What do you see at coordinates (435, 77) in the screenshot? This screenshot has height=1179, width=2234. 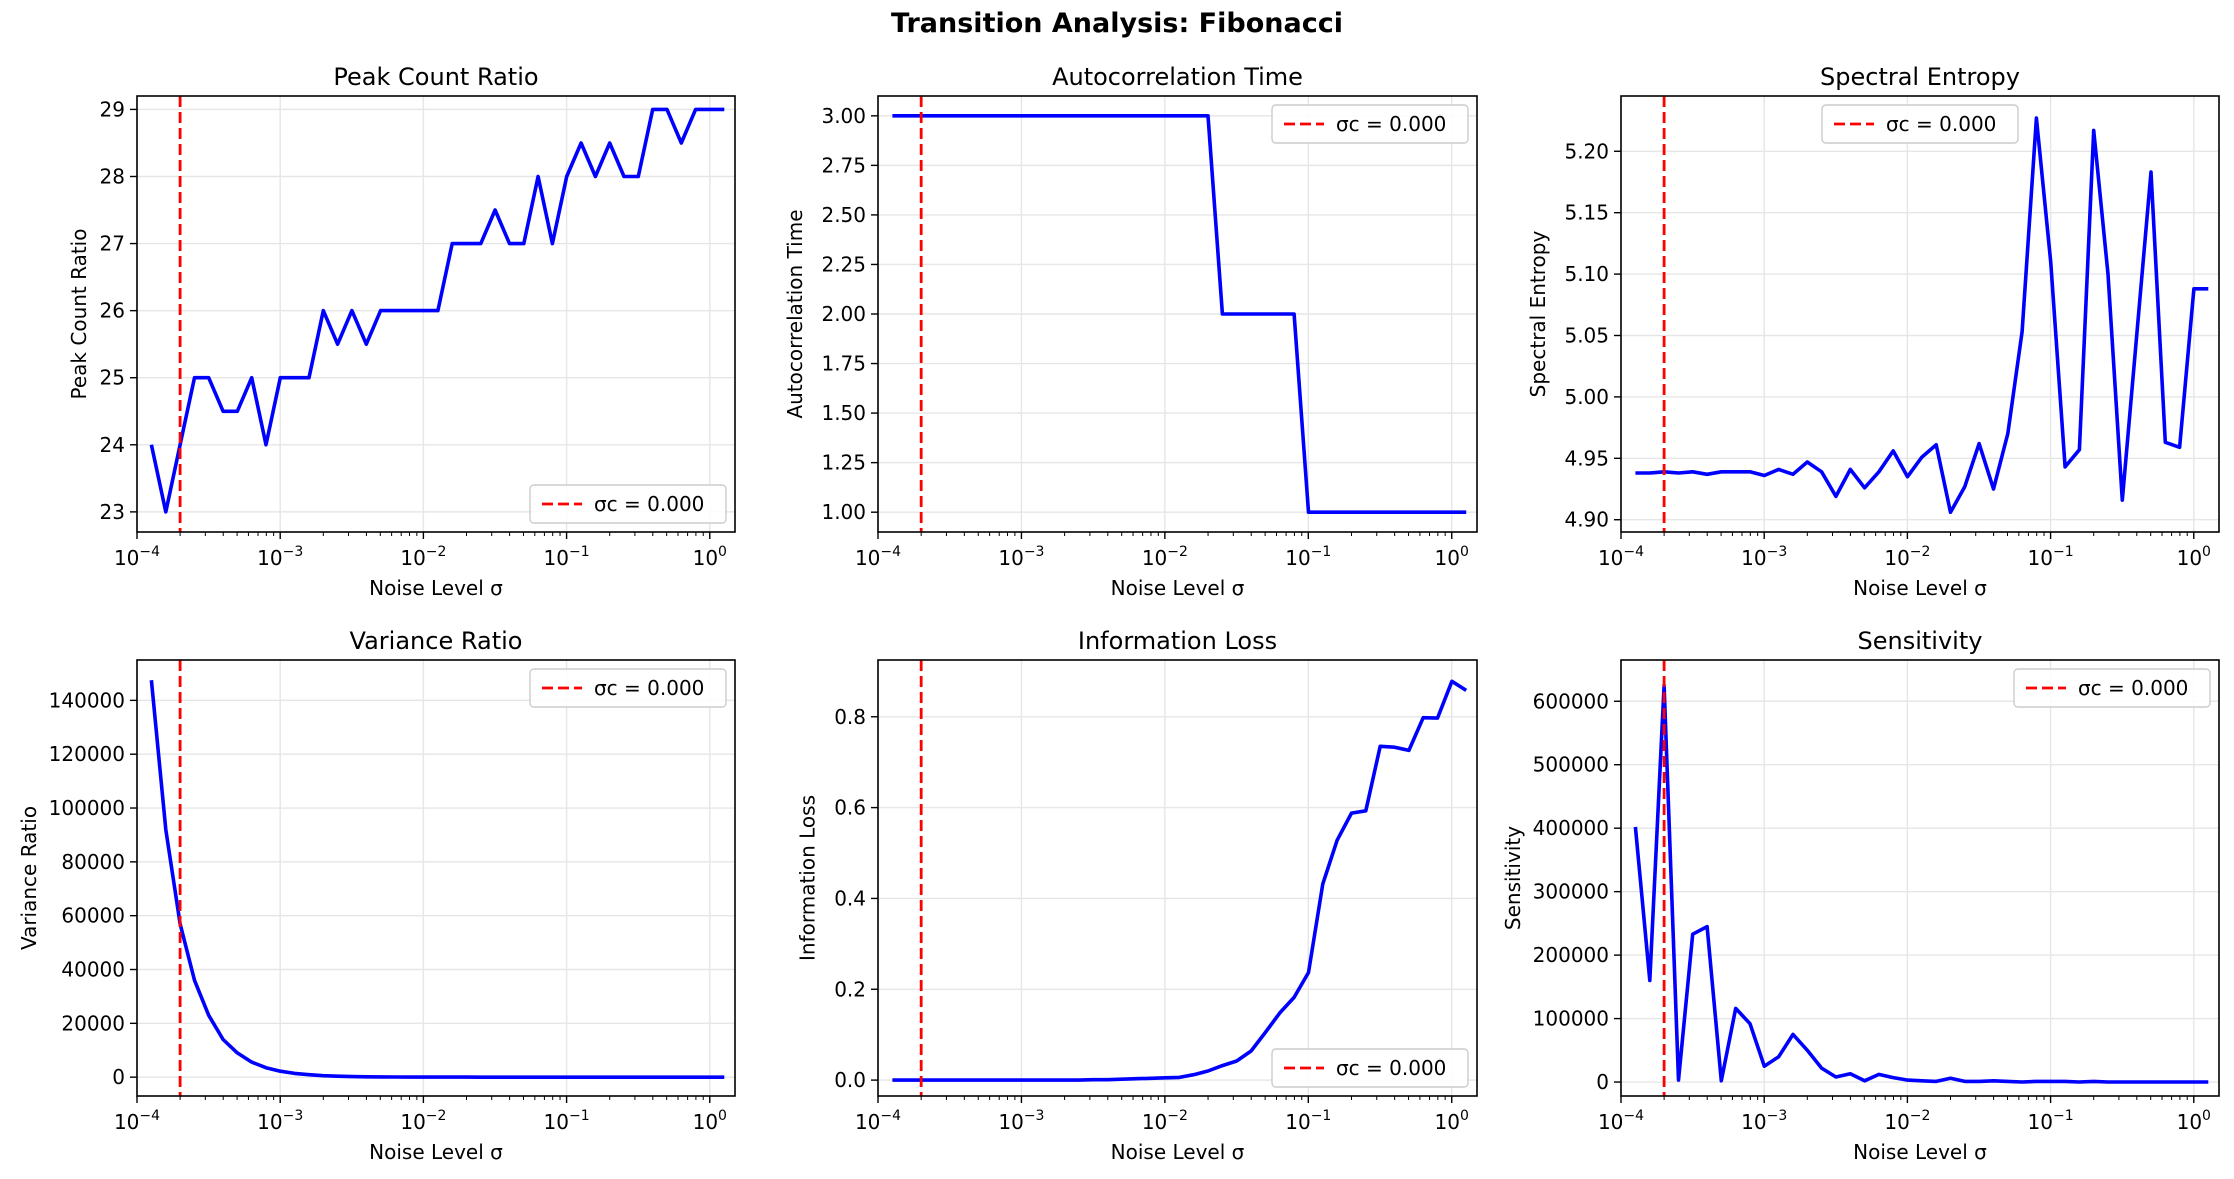 I see `chart-title: Peak Count Ratio` at bounding box center [435, 77].